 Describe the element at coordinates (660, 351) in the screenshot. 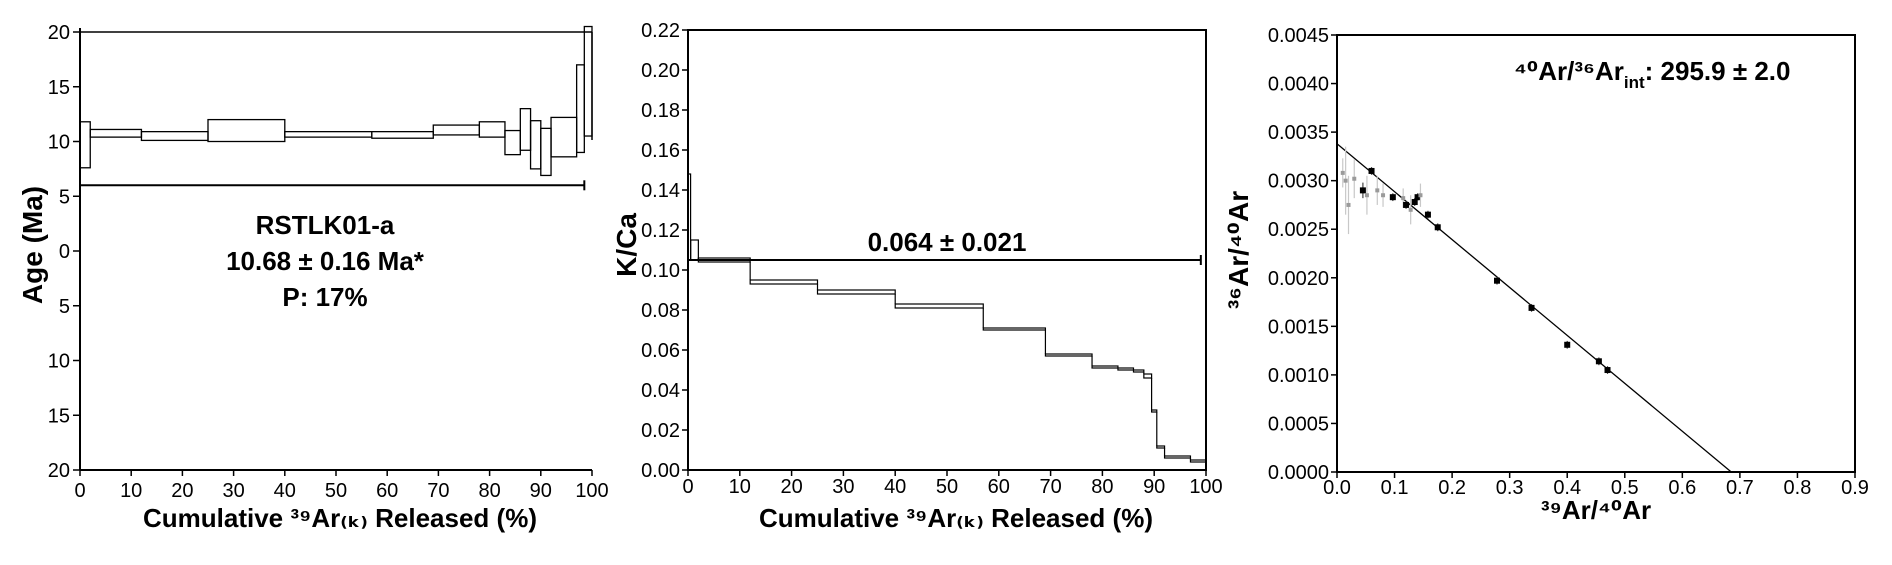

I see `kca-y-tick-label: 0.06` at that location.